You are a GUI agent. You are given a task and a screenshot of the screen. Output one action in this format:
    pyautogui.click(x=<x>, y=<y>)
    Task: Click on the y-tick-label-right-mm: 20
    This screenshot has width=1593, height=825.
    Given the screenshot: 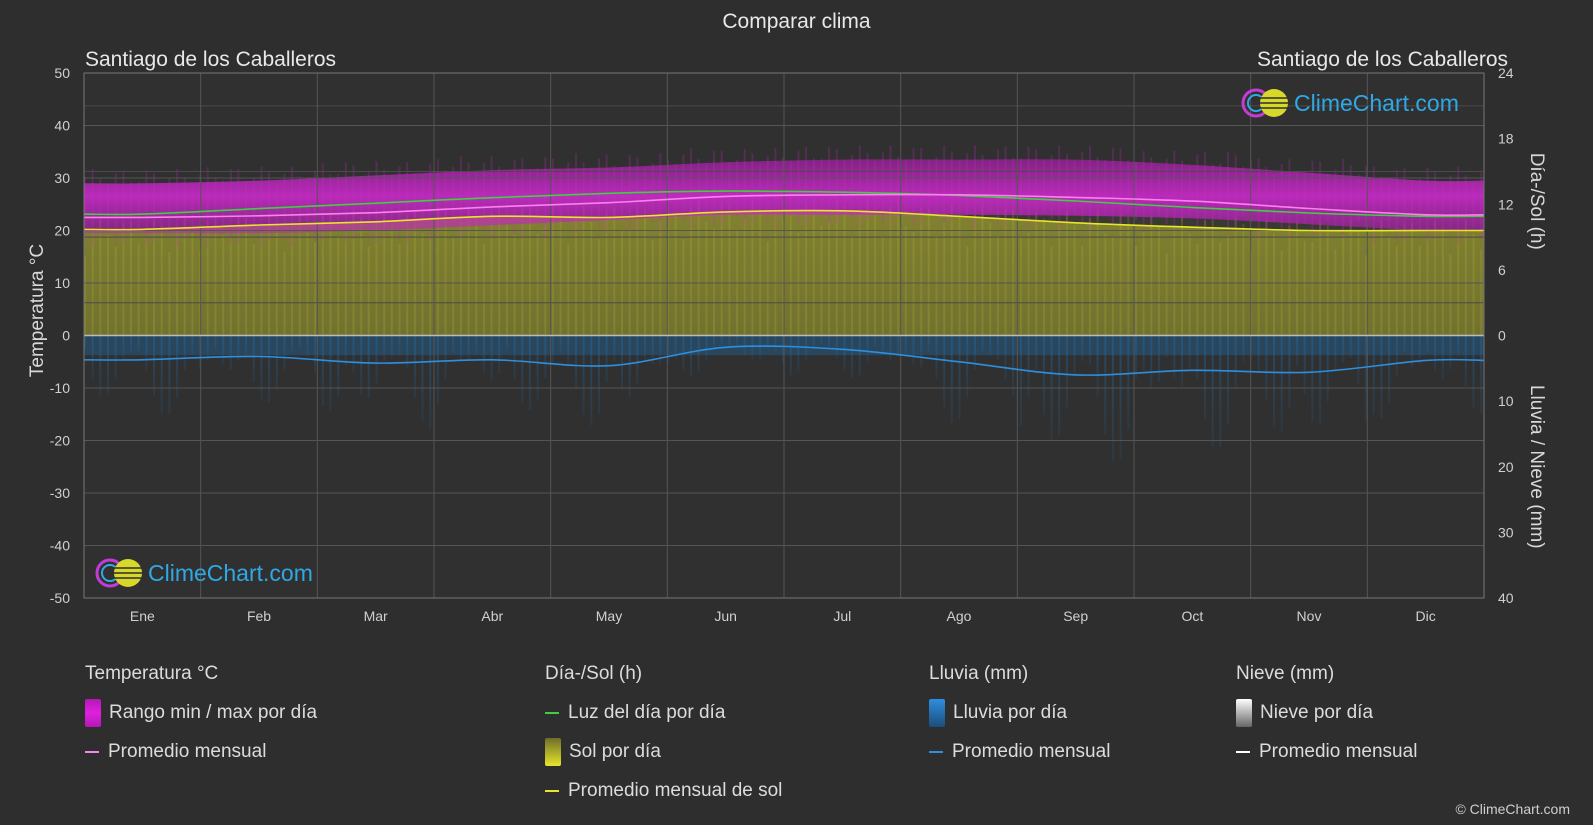 What is the action you would take?
    pyautogui.click(x=1506, y=467)
    